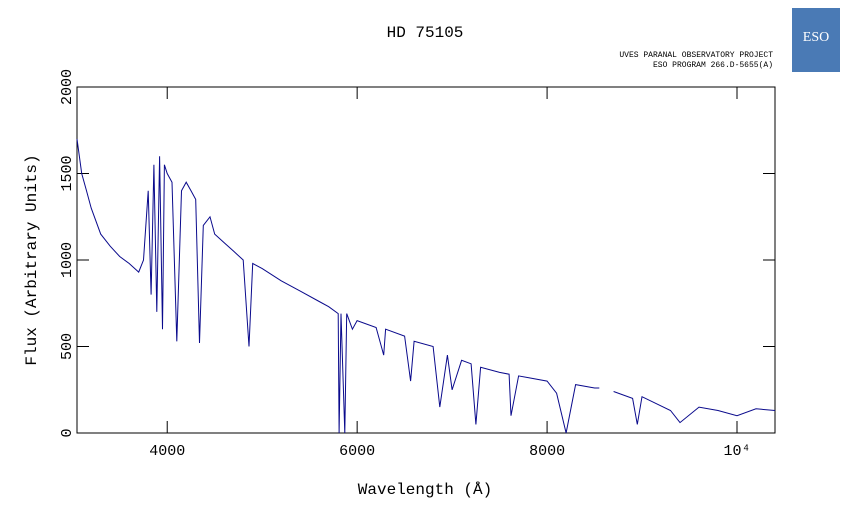 The height and width of the screenshot is (511, 851). Describe the element at coordinates (67, 87) in the screenshot. I see `y-tick-label: 2000` at that location.